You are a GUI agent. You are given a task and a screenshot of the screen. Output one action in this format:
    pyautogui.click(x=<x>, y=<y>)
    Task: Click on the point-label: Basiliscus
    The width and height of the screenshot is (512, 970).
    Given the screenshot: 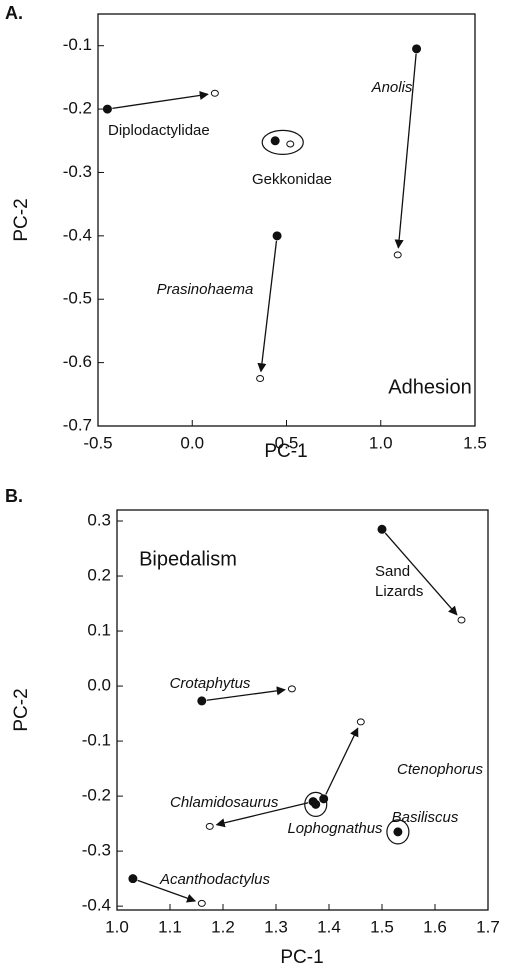 What is the action you would take?
    pyautogui.click(x=425, y=817)
    